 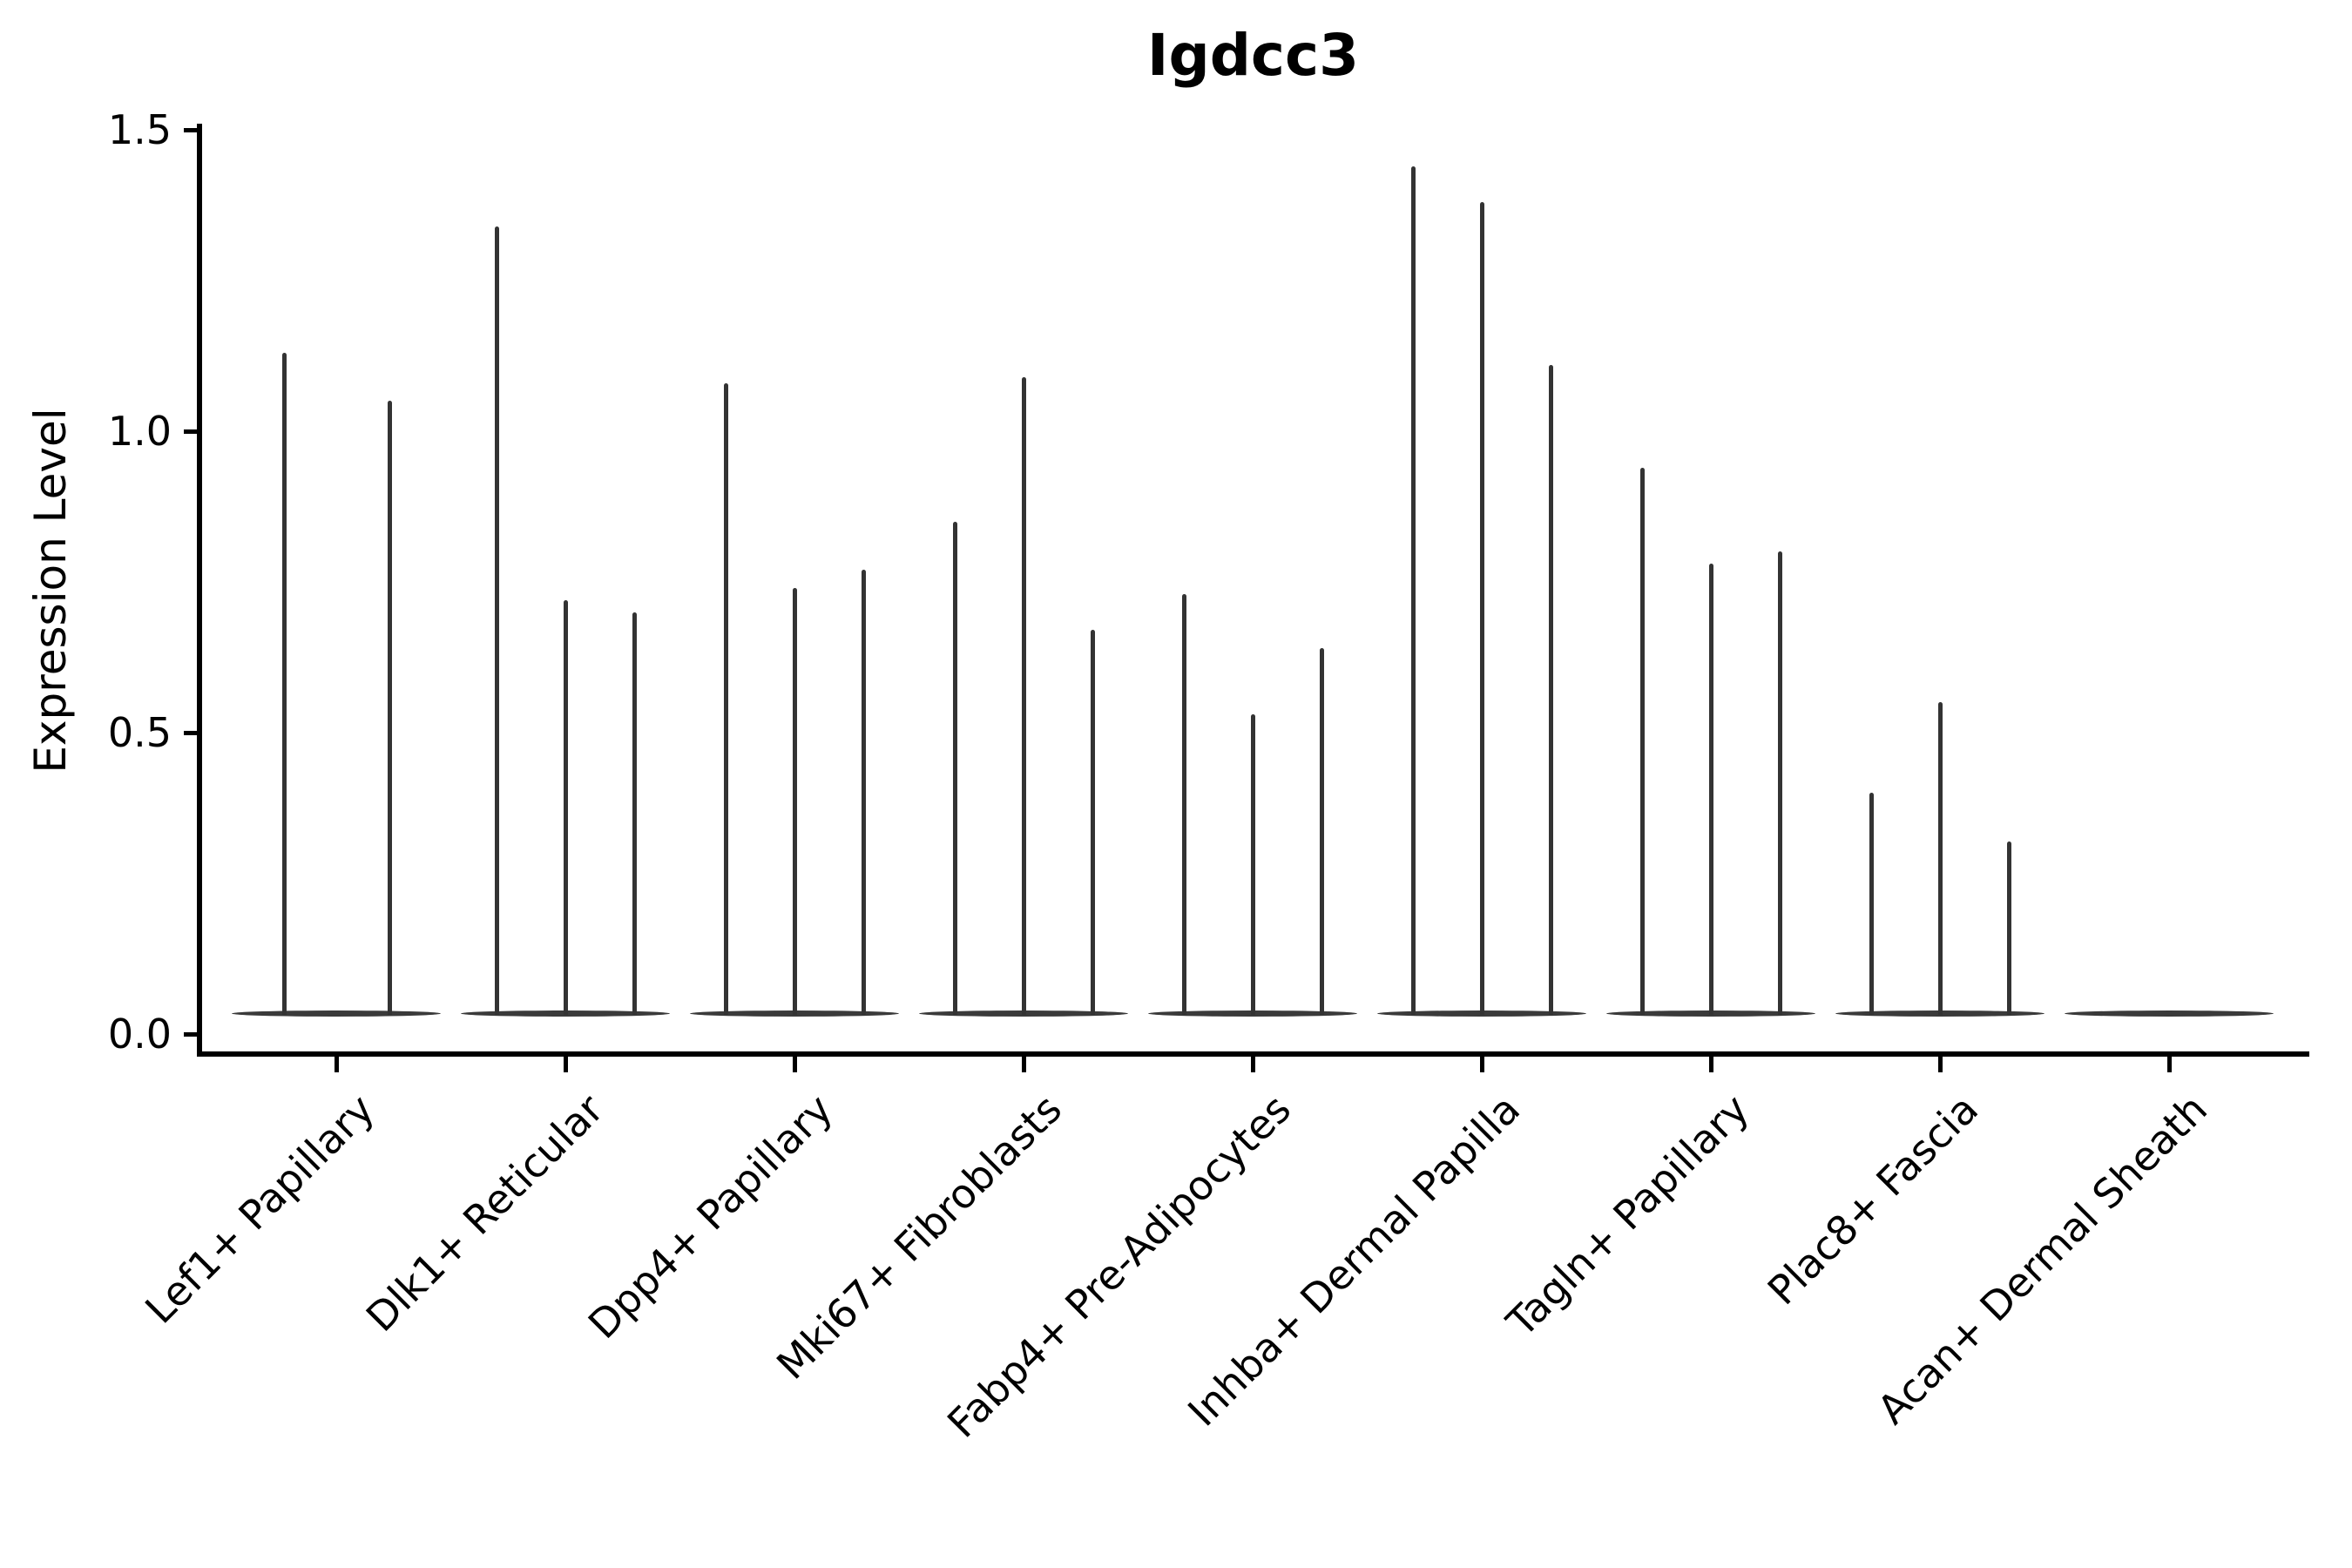 I want to click on x-axis-spine, so click(x=1253, y=1054).